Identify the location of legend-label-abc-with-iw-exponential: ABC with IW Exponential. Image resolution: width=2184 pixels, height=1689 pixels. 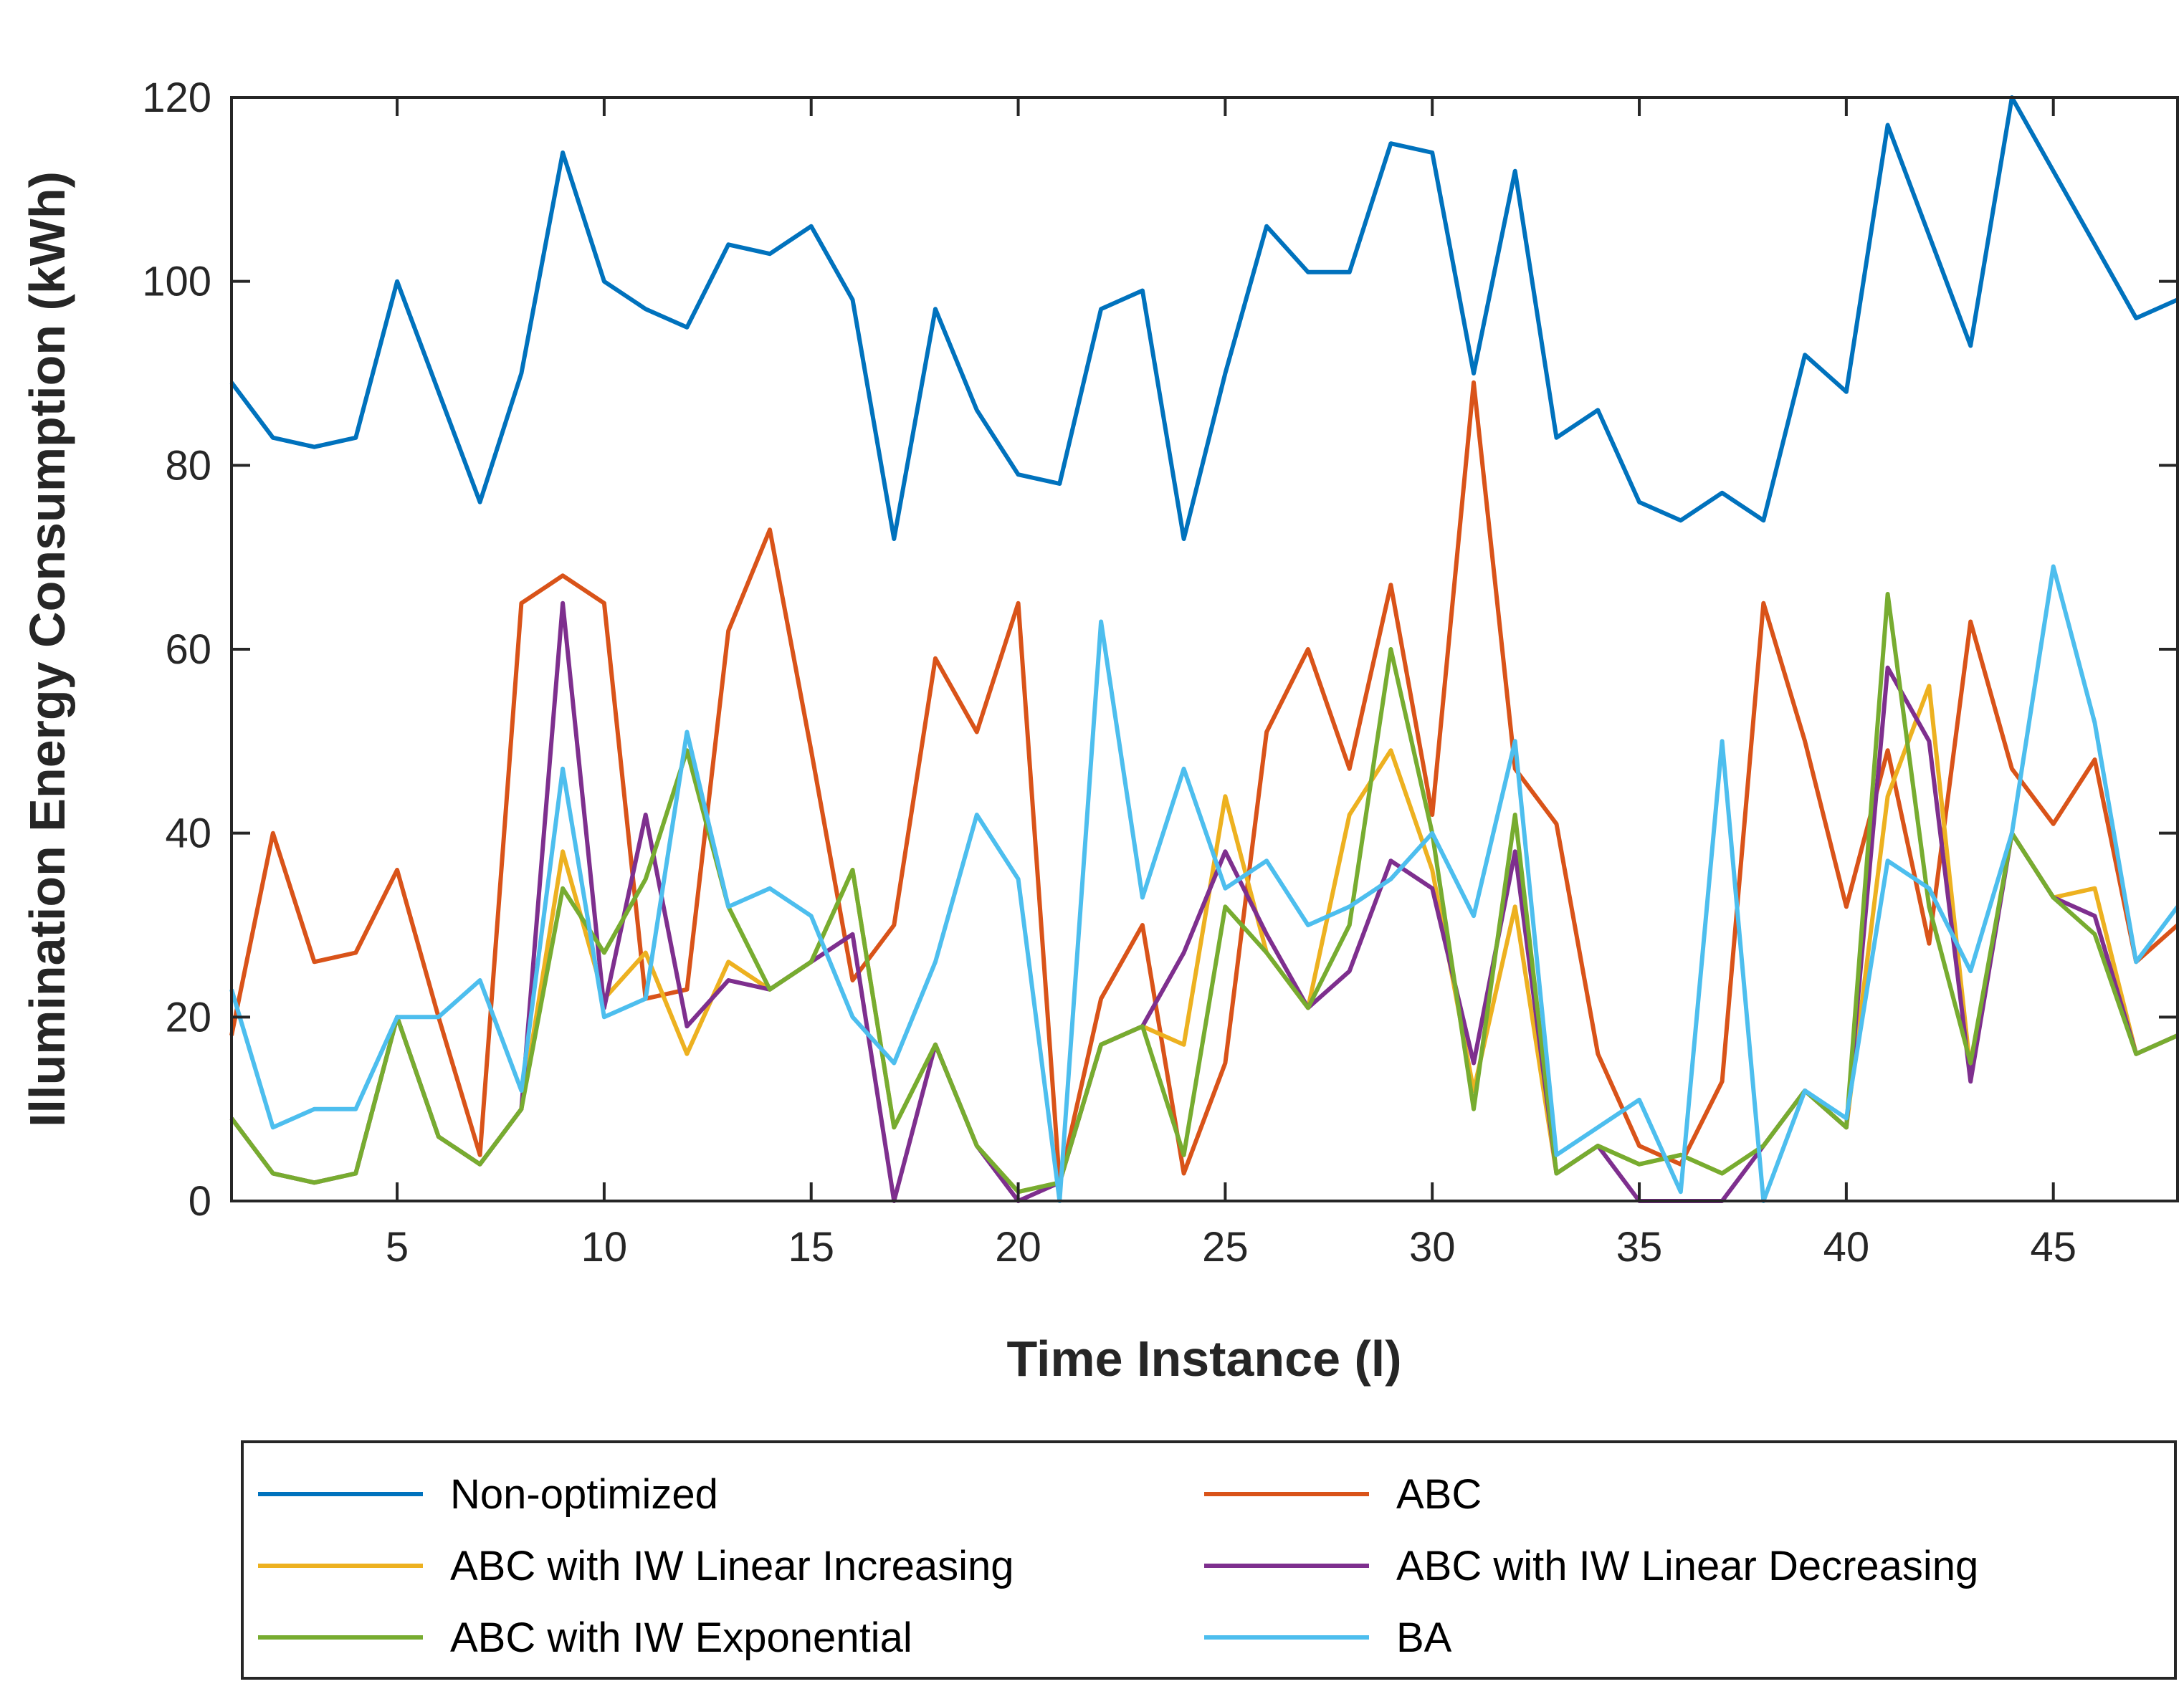
(681, 1638).